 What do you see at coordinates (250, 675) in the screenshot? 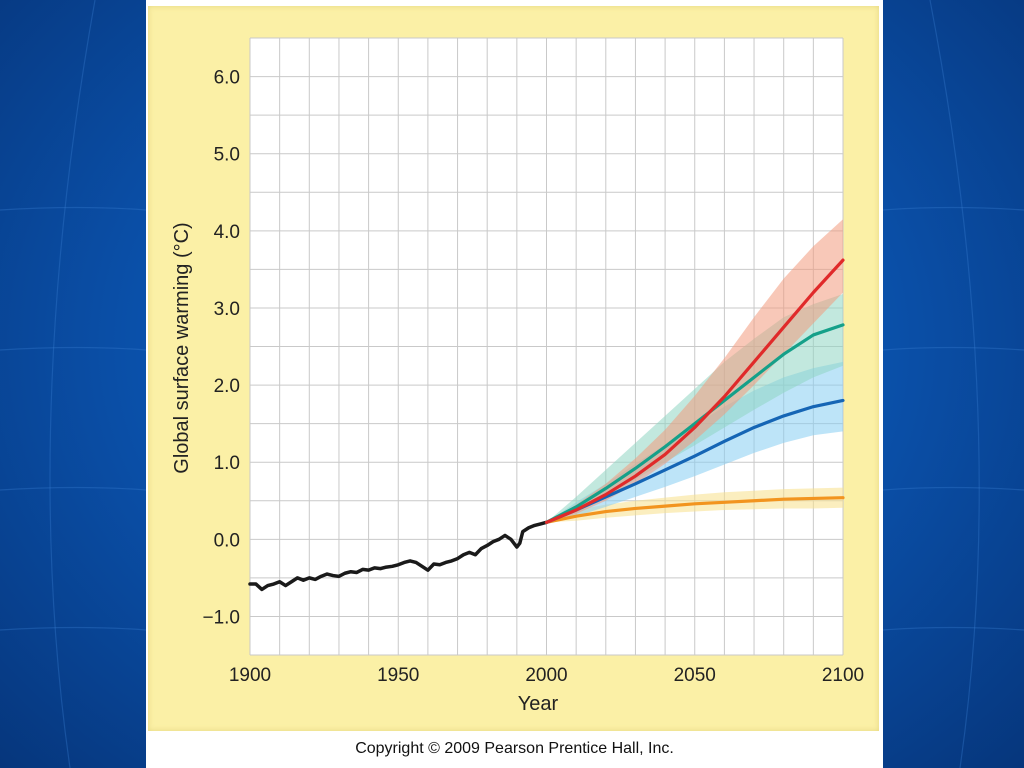
I see `x-tick-label: 1900` at bounding box center [250, 675].